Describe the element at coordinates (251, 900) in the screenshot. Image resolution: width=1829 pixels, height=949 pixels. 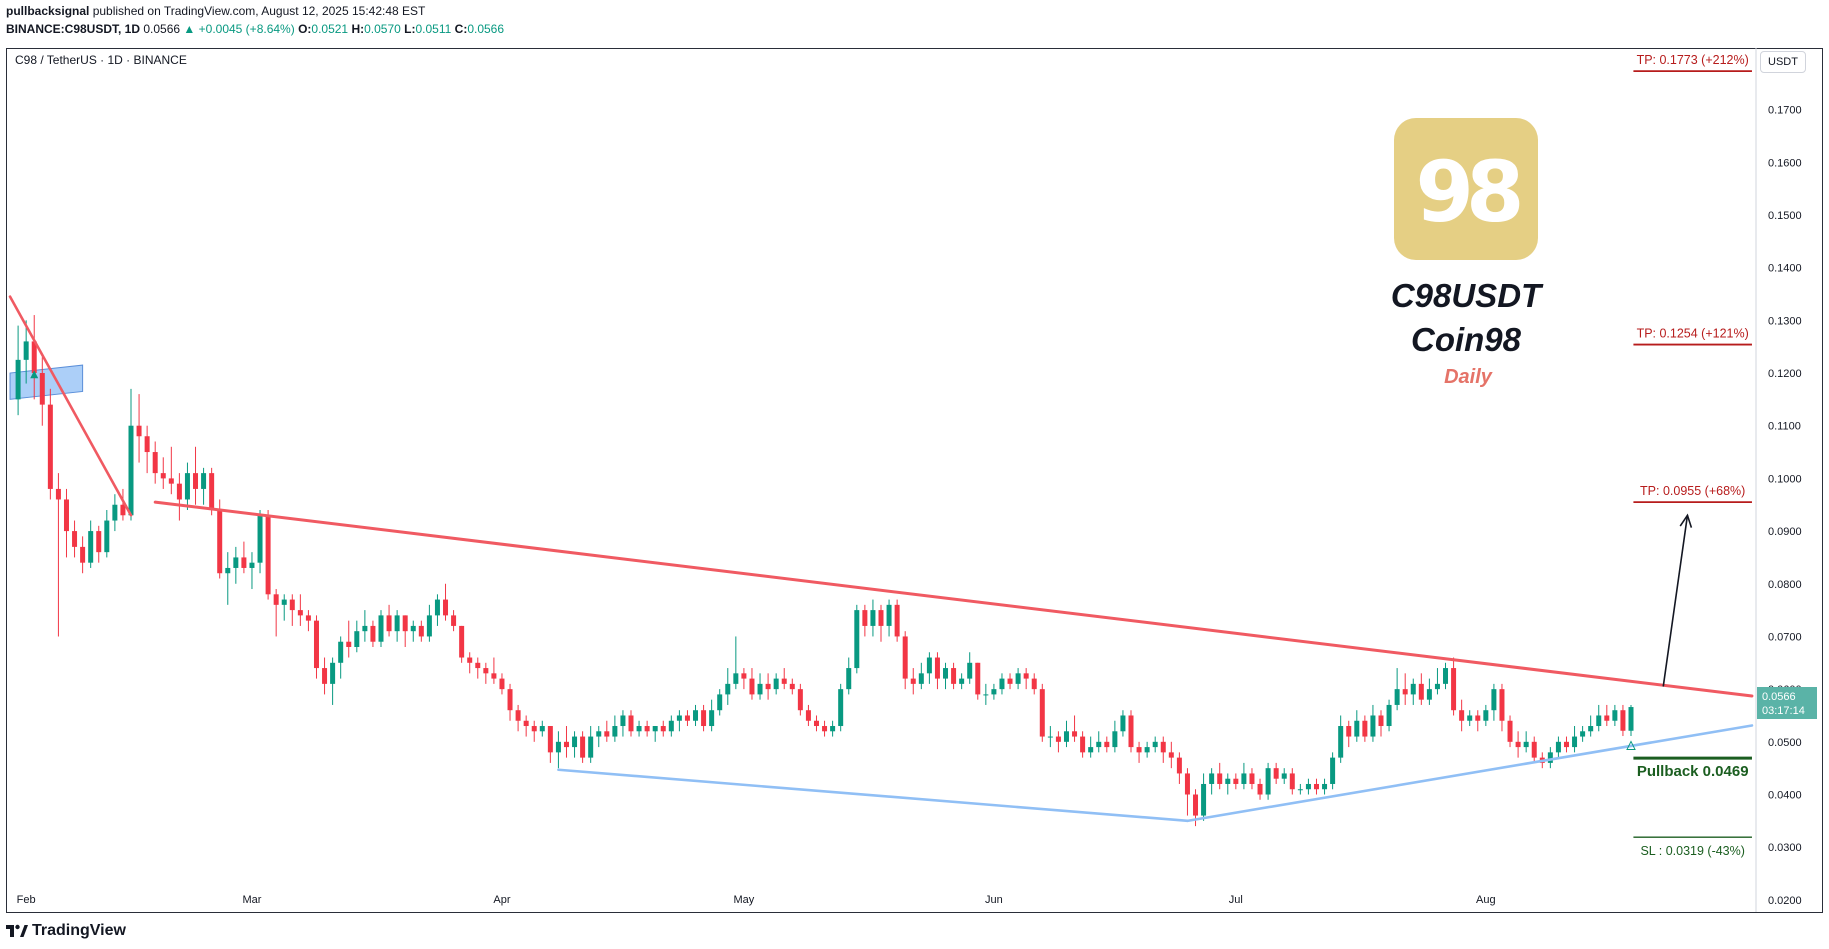
I see `x-tick-label: Mar` at that location.